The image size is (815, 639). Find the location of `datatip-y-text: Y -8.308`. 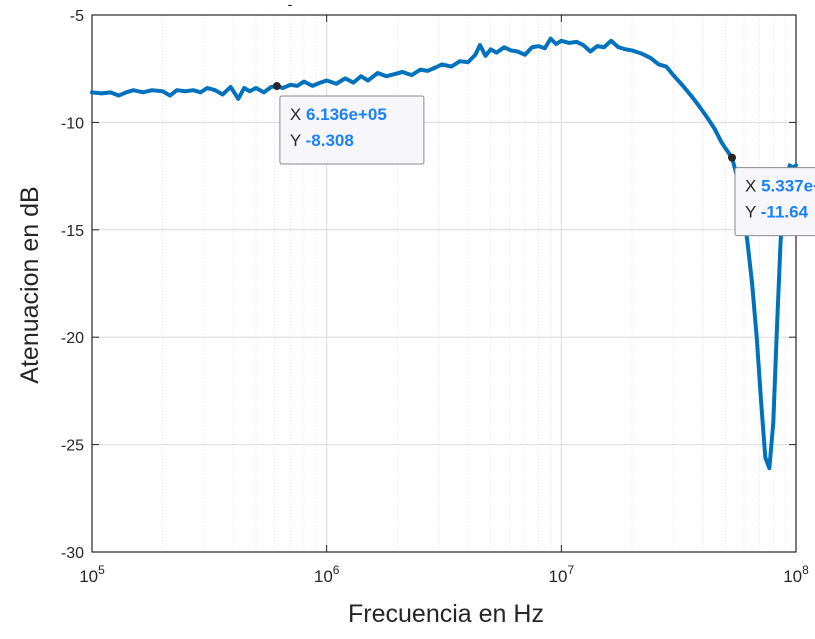

datatip-y-text: Y -8.308 is located at coordinates (322, 140).